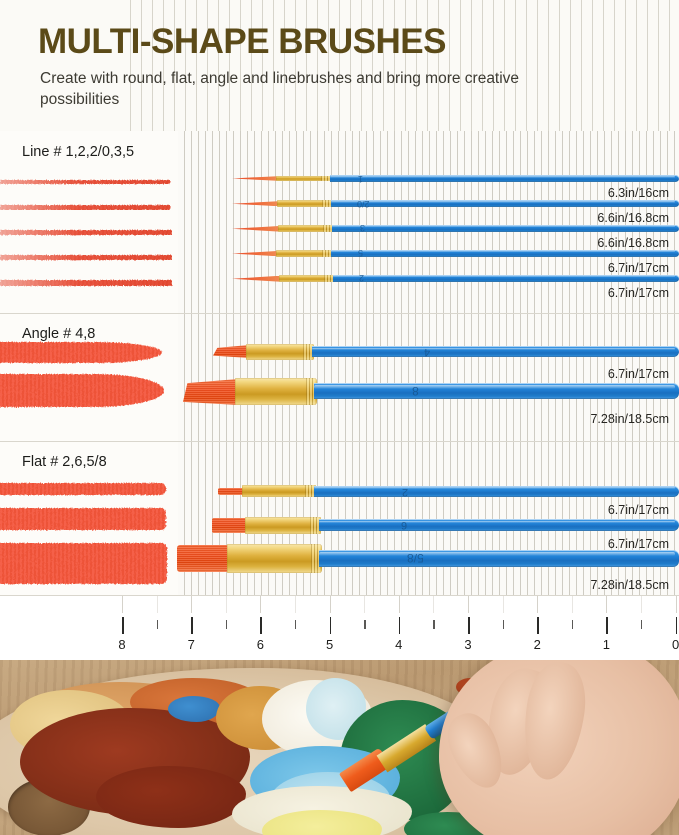  What do you see at coordinates (59, 334) in the screenshot?
I see `section-label-angle: Angle # 4,8` at bounding box center [59, 334].